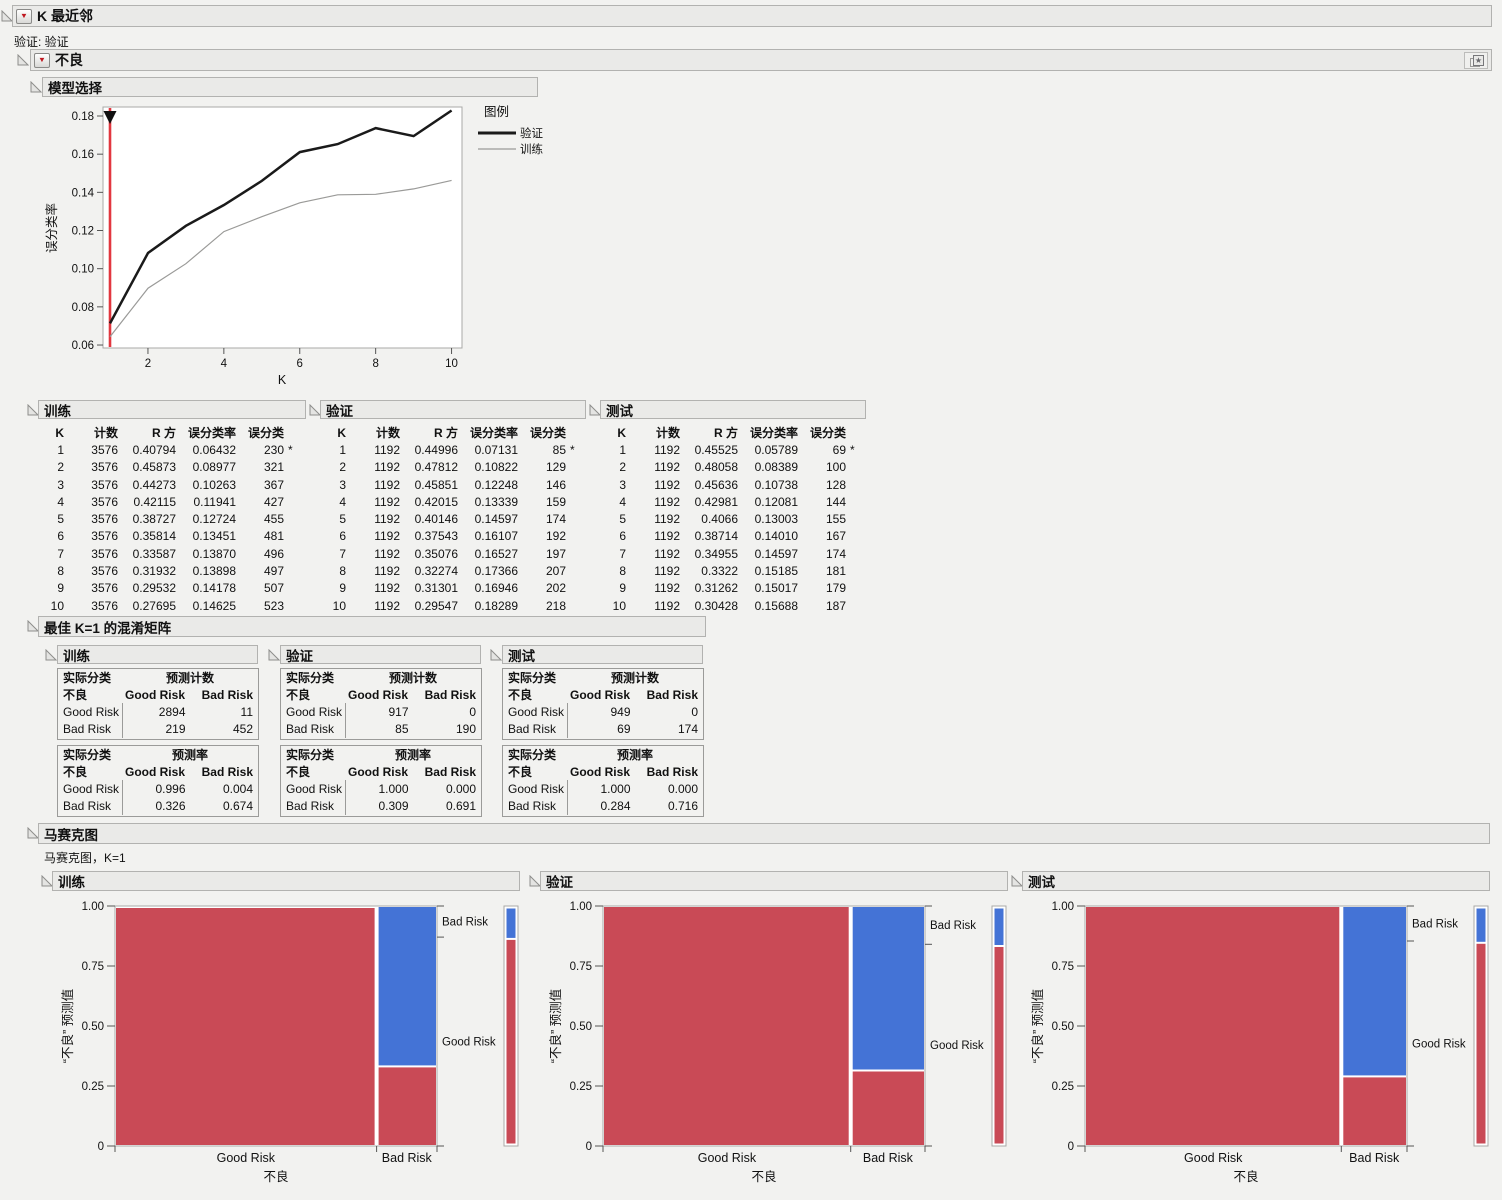 This screenshot has width=1502, height=1200. I want to click on cell: 0.42115, so click(155, 501).